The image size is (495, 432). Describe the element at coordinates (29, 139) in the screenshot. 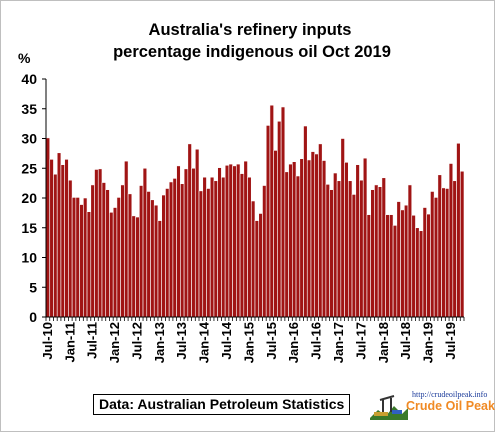

I see `y-tick-label: 30` at that location.